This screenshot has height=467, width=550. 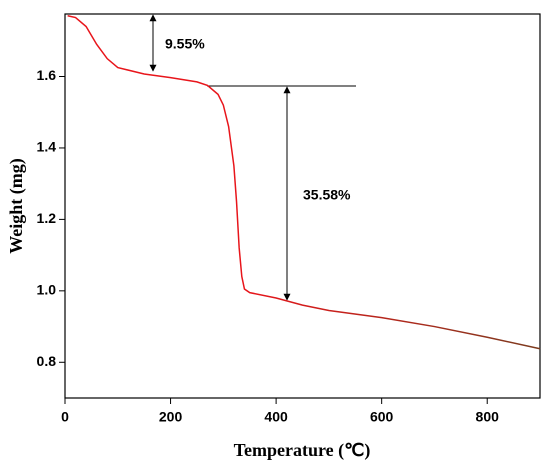 I want to click on y-axis-label: Weight (mg), so click(x=16, y=205).